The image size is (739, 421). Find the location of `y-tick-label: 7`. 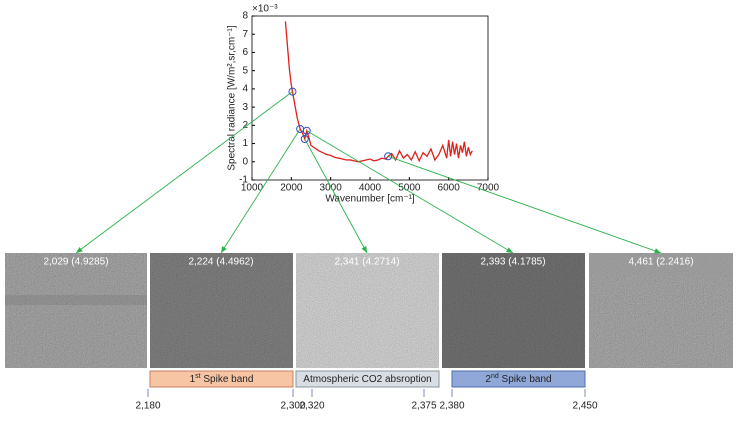

y-tick-label: 7 is located at coordinates (245, 34).